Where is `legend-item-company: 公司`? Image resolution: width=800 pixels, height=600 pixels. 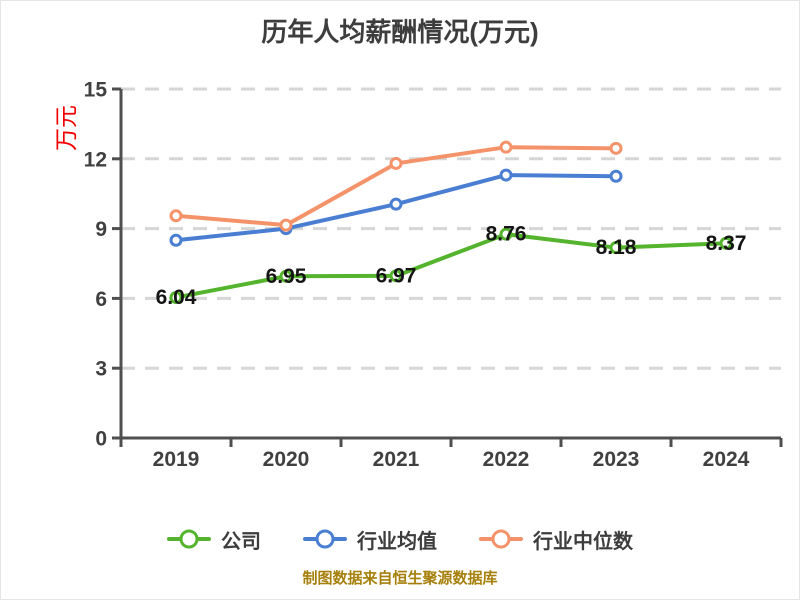 legend-item-company: 公司 is located at coordinates (214, 539).